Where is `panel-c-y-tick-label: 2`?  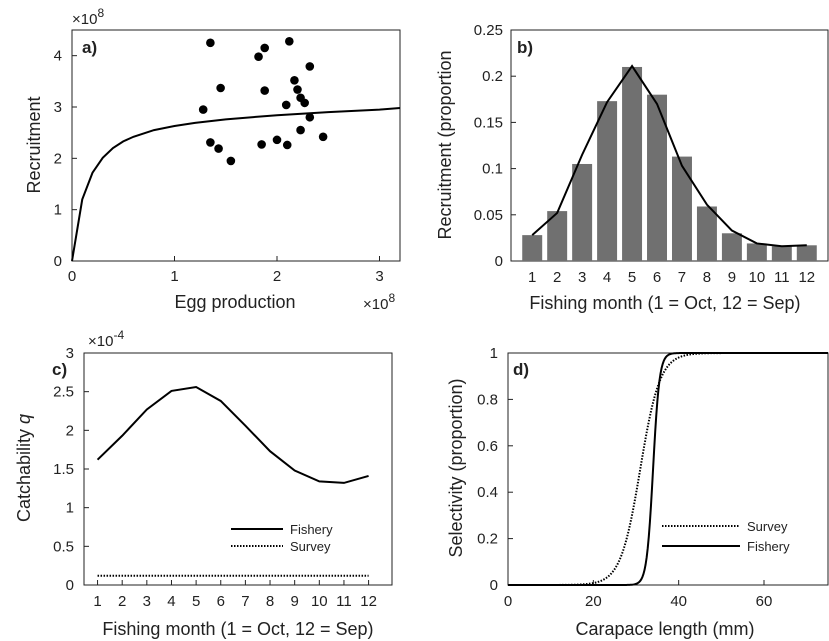 panel-c-y-tick-label: 2 is located at coordinates (70, 430).